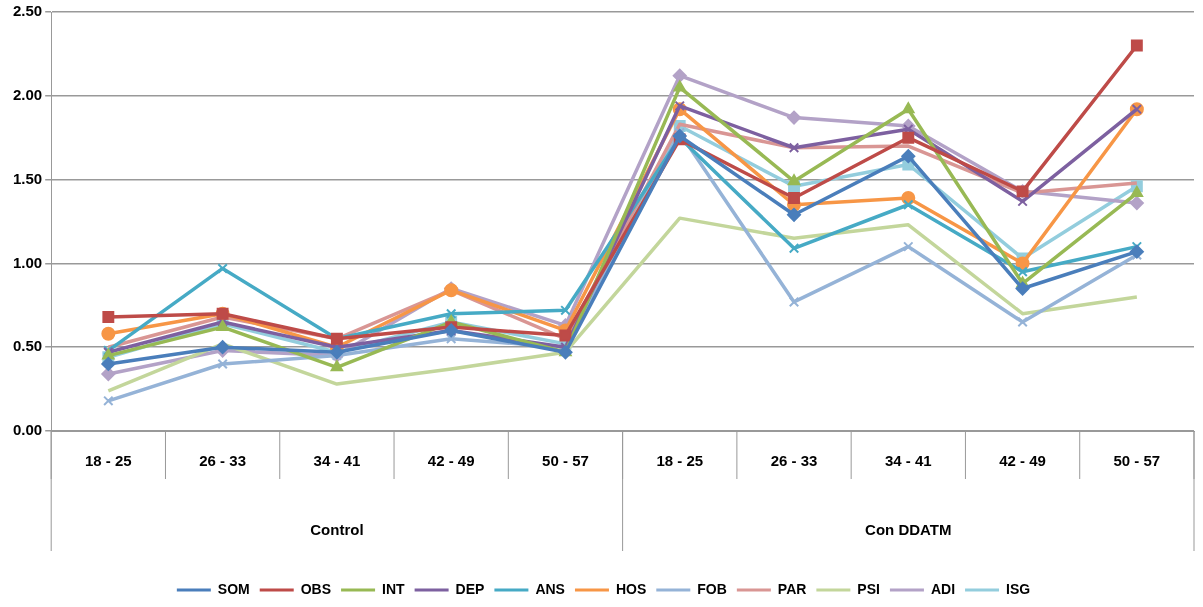 This screenshot has width=1203, height=607. What do you see at coordinates (27, 11) in the screenshot?
I see `y-tick-label: 2.50` at bounding box center [27, 11].